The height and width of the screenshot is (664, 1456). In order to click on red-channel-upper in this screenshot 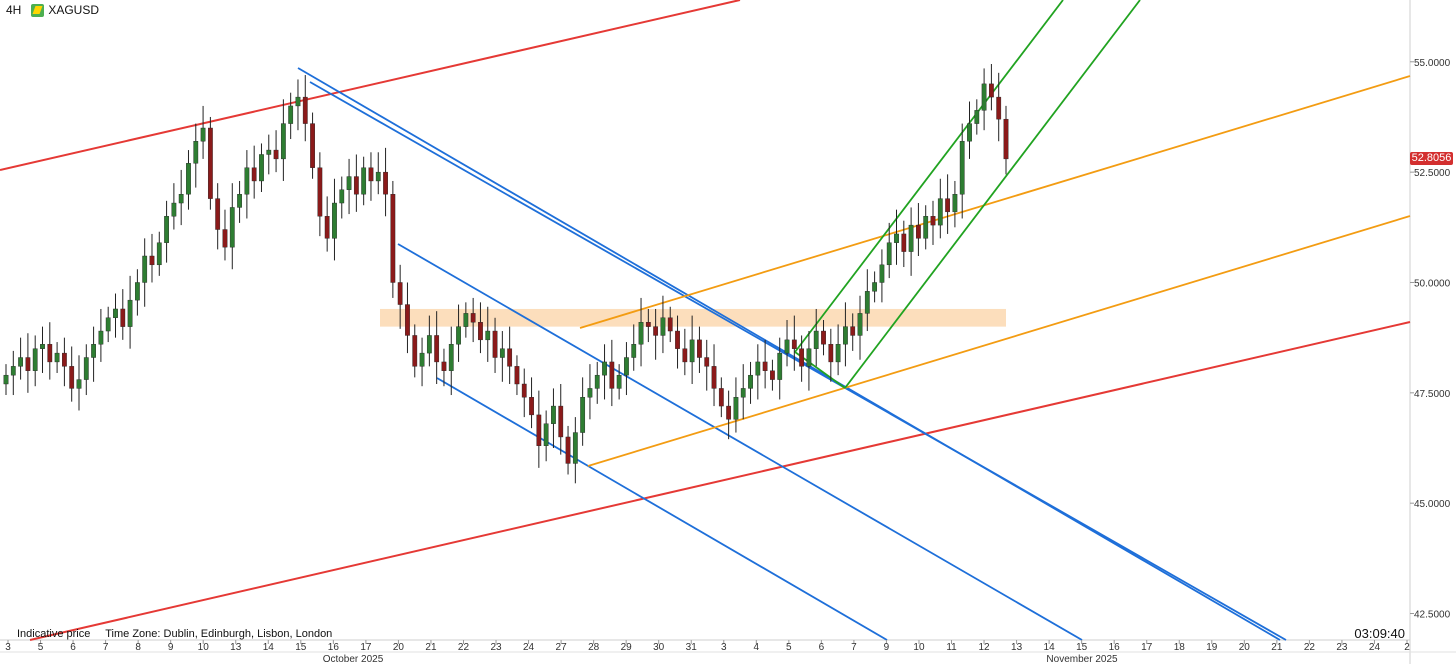, I will do `click(370, 85)`.